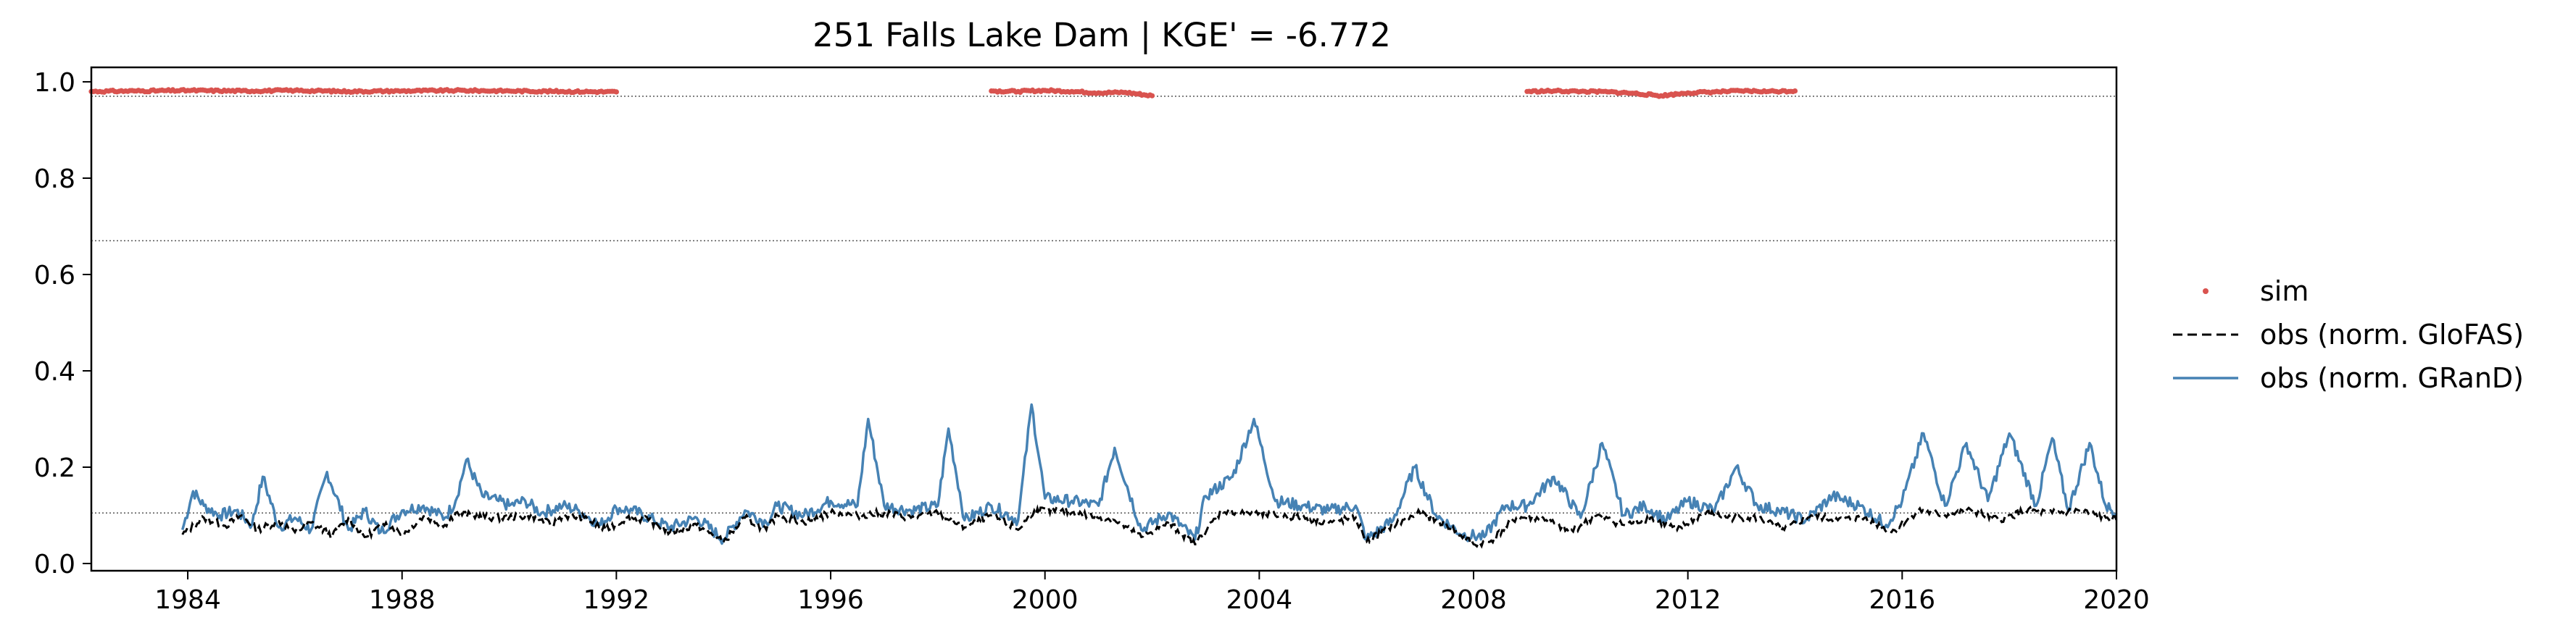 The height and width of the screenshot is (641, 2576). Describe the element at coordinates (2392, 378) in the screenshot. I see `legend-grand-label: obs (norm. GRanD)` at that location.